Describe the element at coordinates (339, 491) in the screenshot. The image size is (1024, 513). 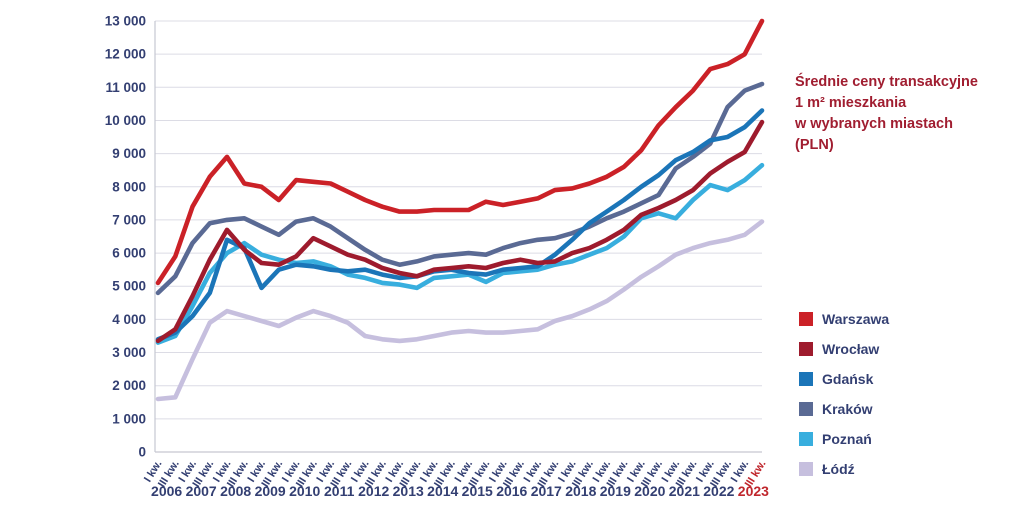
I see `x-year-label: 2011` at that location.